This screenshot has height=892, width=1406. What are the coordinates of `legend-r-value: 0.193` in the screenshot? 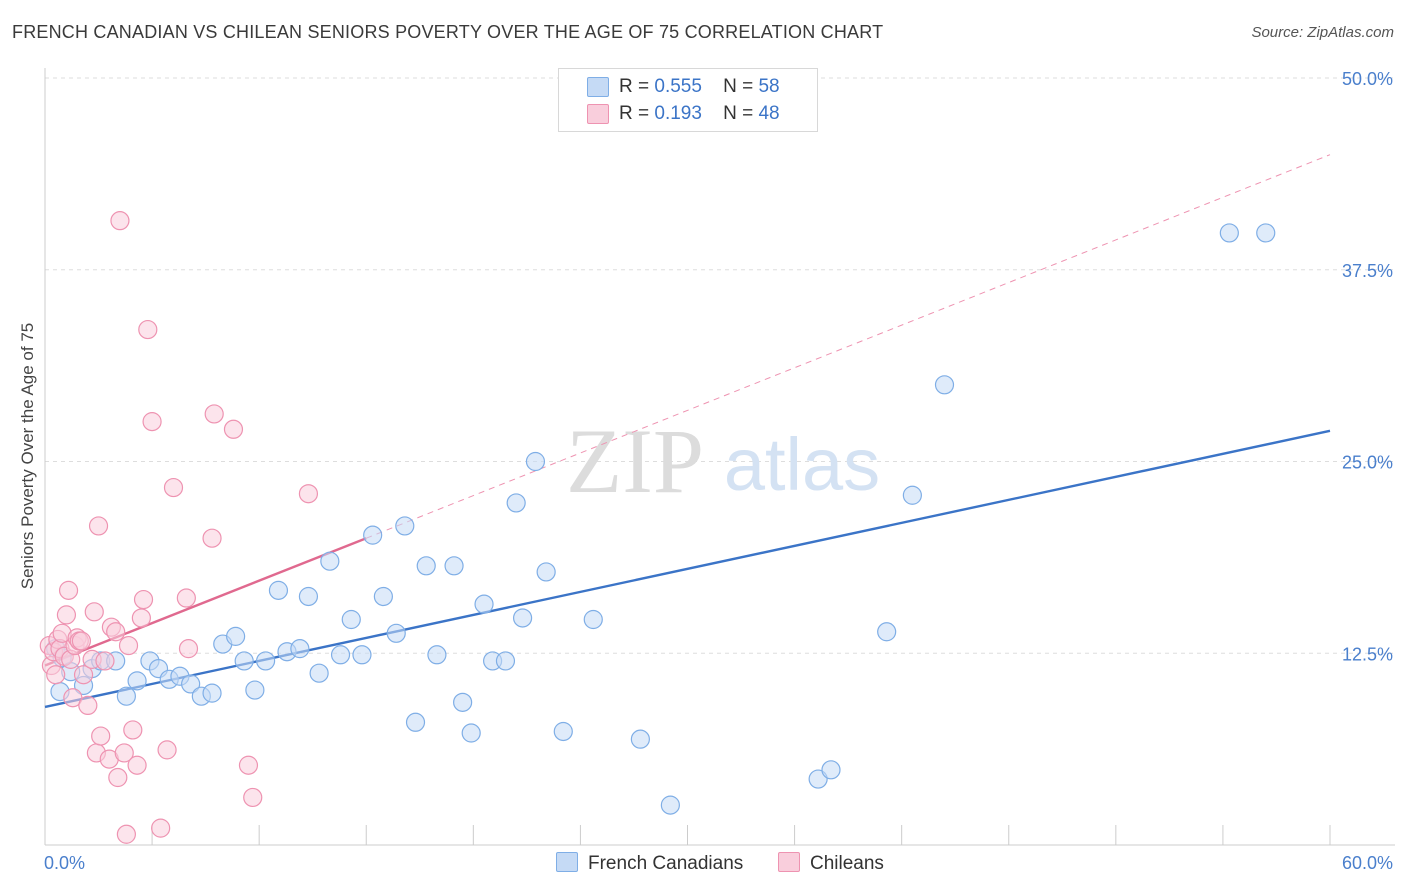 It's located at (678, 113).